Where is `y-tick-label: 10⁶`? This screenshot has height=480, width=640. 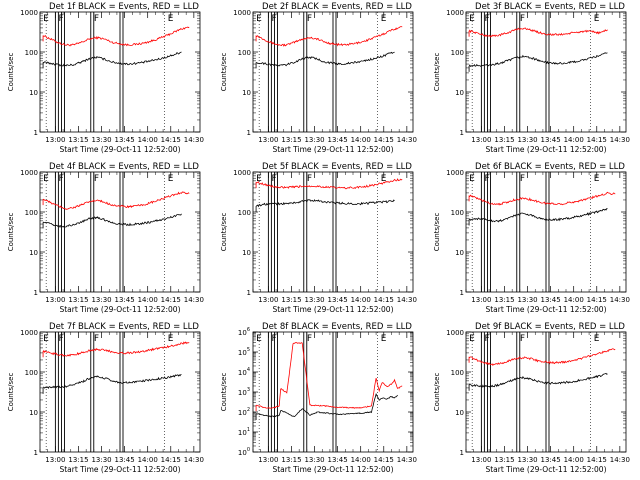 y-tick-label: 10⁶ is located at coordinates (244, 332).